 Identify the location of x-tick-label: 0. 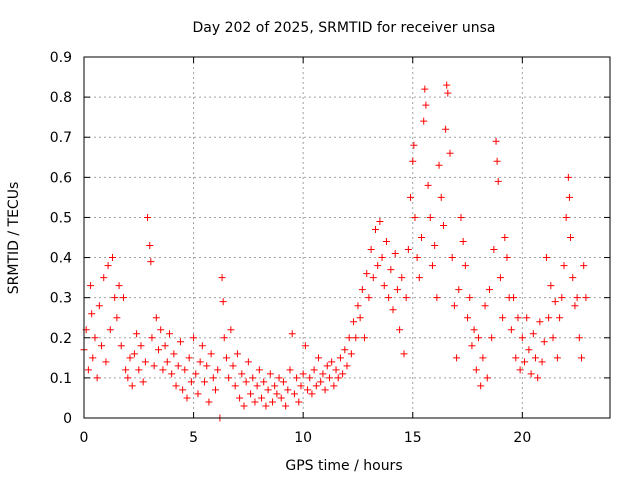
(84, 438).